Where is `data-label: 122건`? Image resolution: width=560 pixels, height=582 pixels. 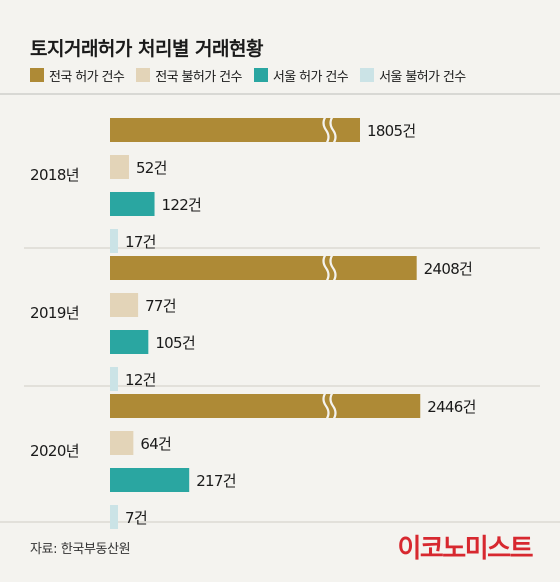
data-label: 122건 is located at coordinates (182, 205).